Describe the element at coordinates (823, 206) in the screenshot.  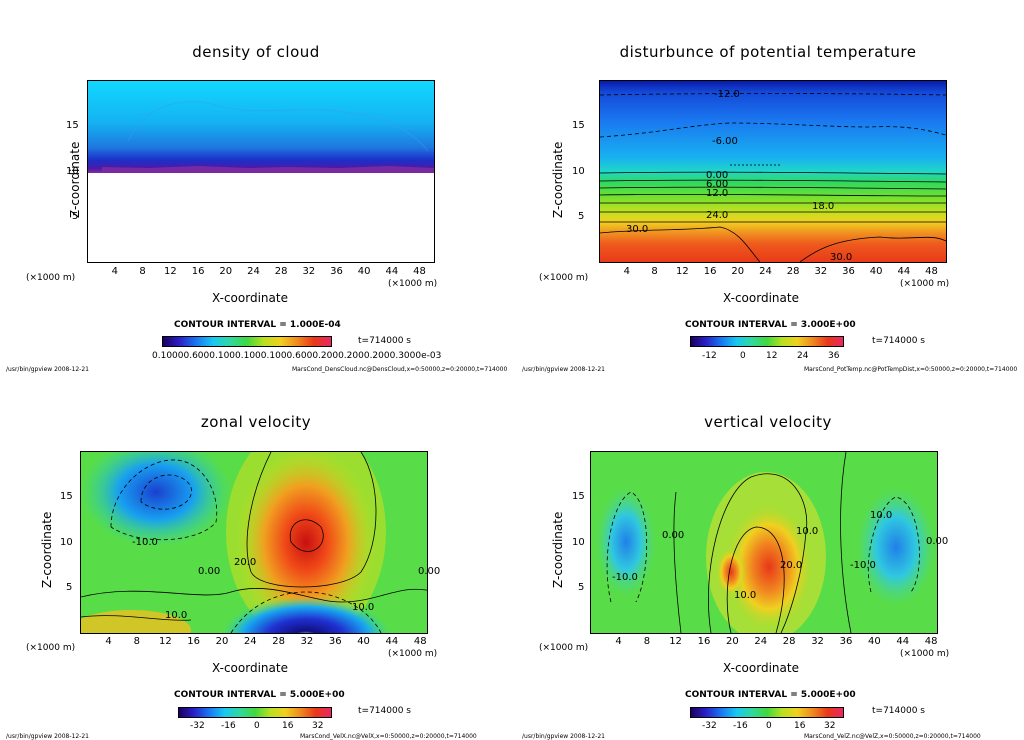
I see `contour-label: 18.0` at that location.